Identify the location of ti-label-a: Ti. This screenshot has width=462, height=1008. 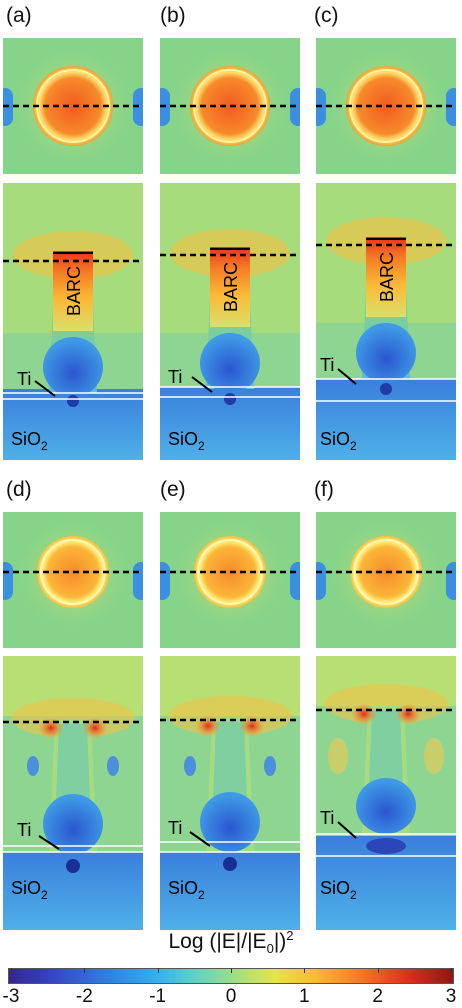
(24, 379).